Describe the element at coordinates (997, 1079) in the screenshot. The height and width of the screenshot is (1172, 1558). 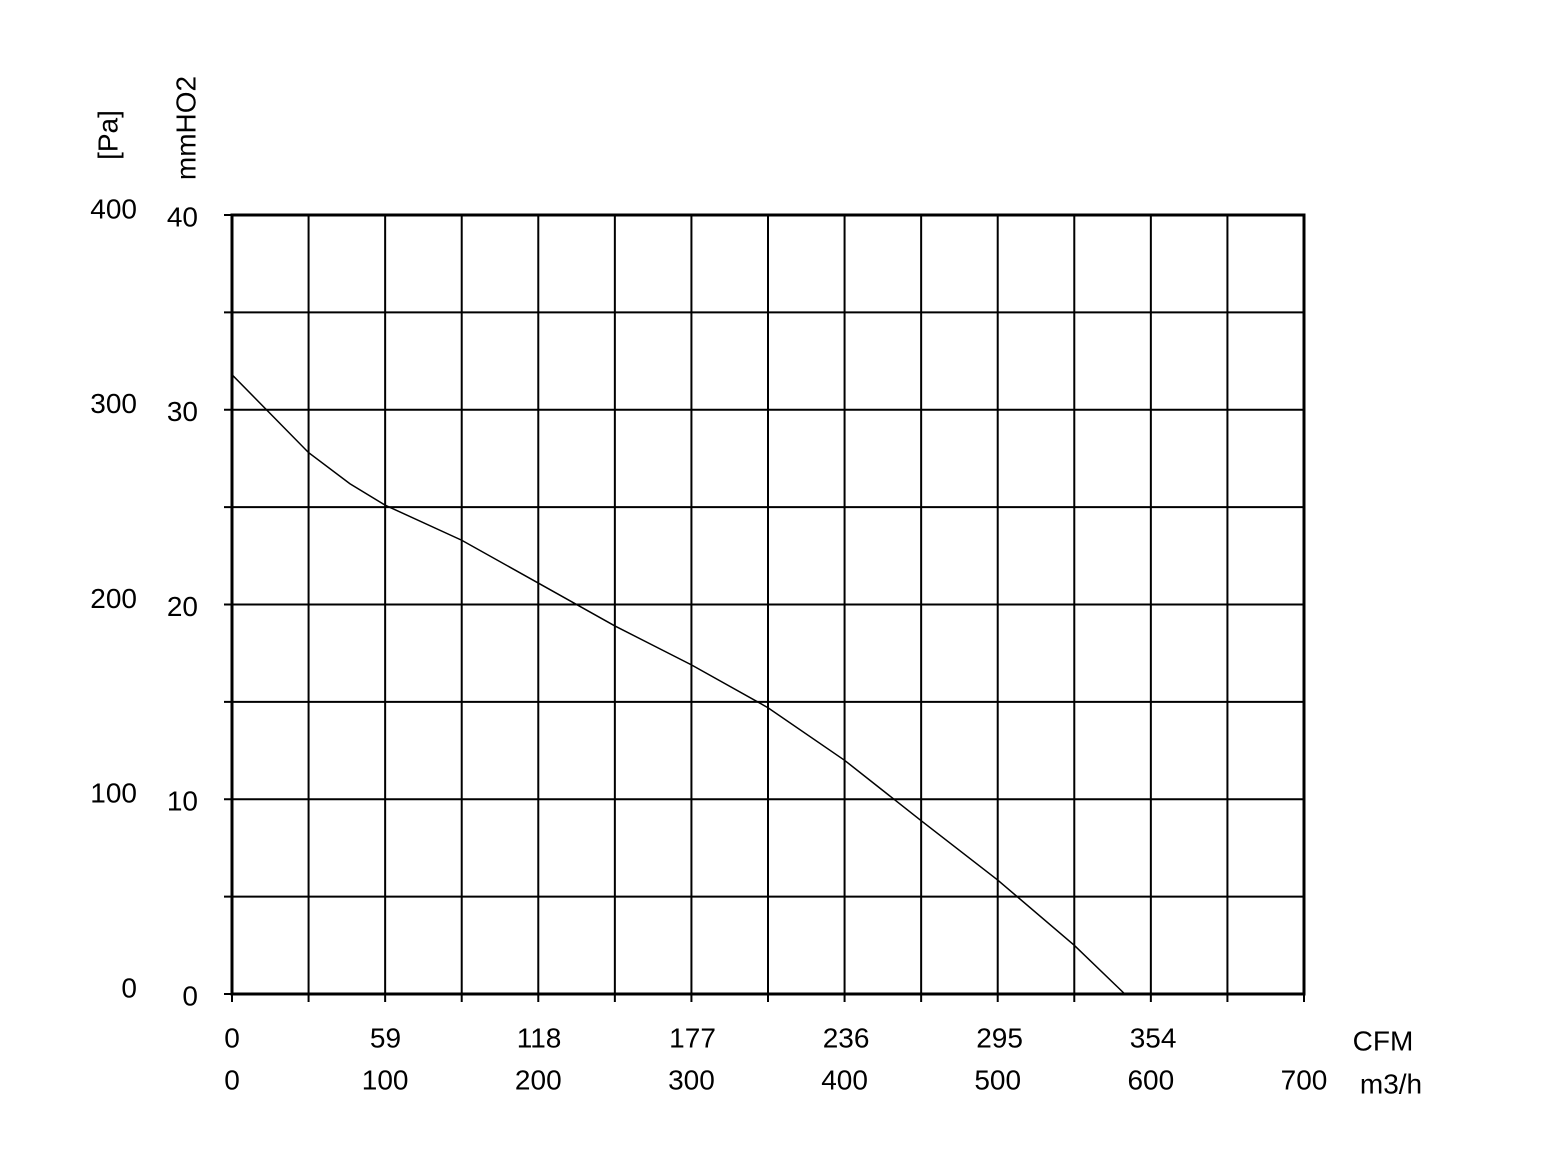
I see `x-tick-label: 500` at that location.